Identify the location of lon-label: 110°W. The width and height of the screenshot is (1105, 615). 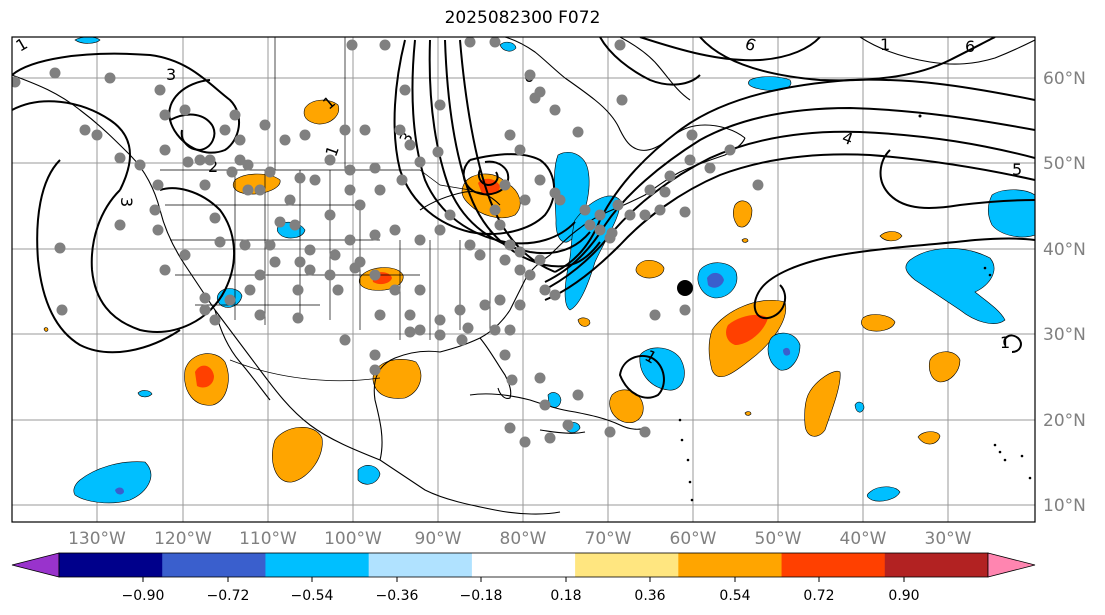
(268, 539).